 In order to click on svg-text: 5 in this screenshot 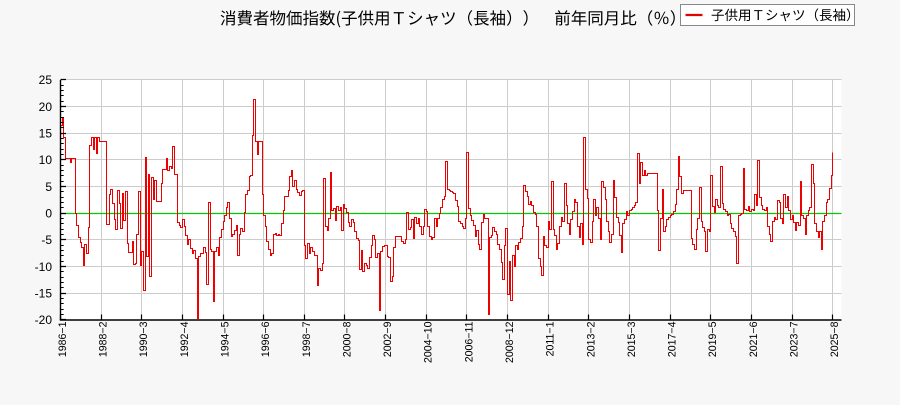, I will do `click(48, 187)`.